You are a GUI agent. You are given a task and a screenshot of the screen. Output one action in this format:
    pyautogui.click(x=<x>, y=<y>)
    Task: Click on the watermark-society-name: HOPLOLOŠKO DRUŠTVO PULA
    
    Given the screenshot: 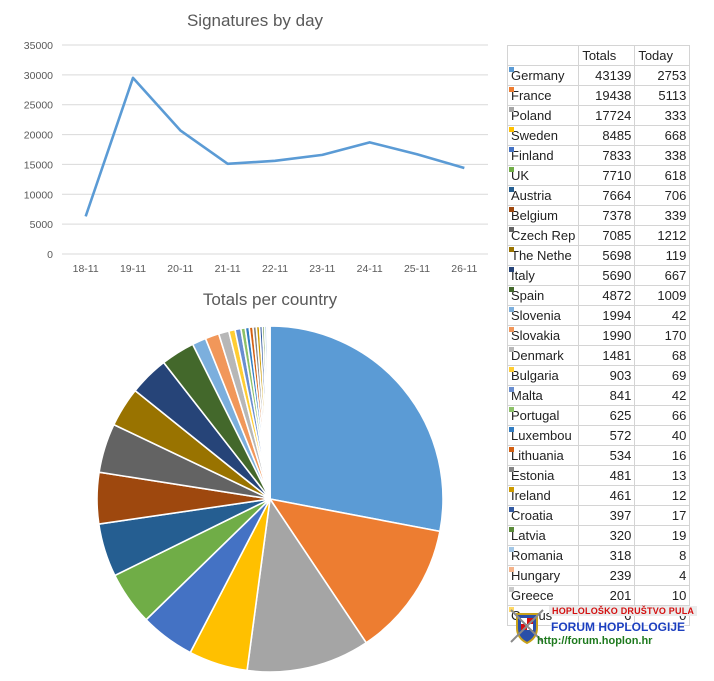 What is the action you would take?
    pyautogui.click(x=623, y=611)
    